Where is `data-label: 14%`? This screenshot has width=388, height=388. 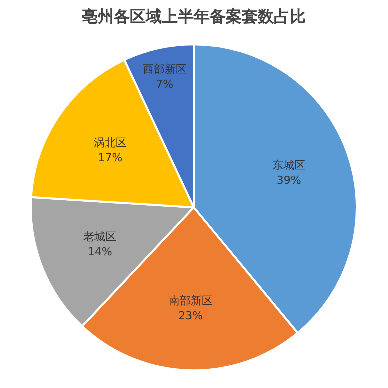
data-label: 14% is located at coordinates (100, 252).